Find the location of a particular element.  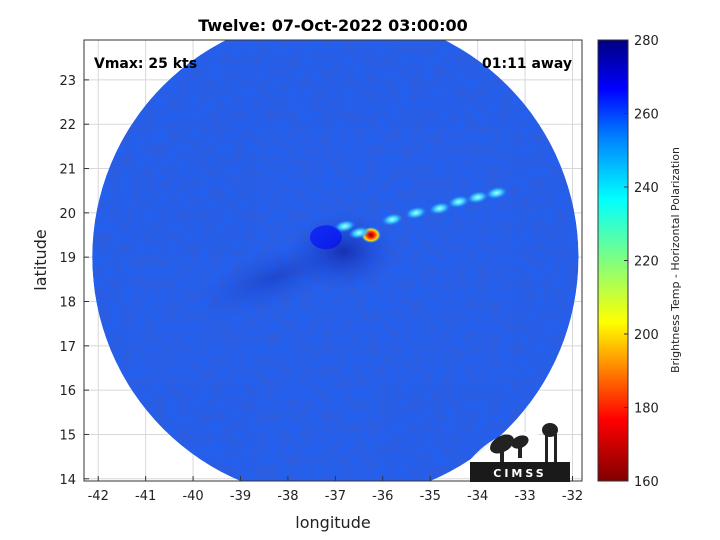

colorbar-tick-label: 240 is located at coordinates (646, 188).